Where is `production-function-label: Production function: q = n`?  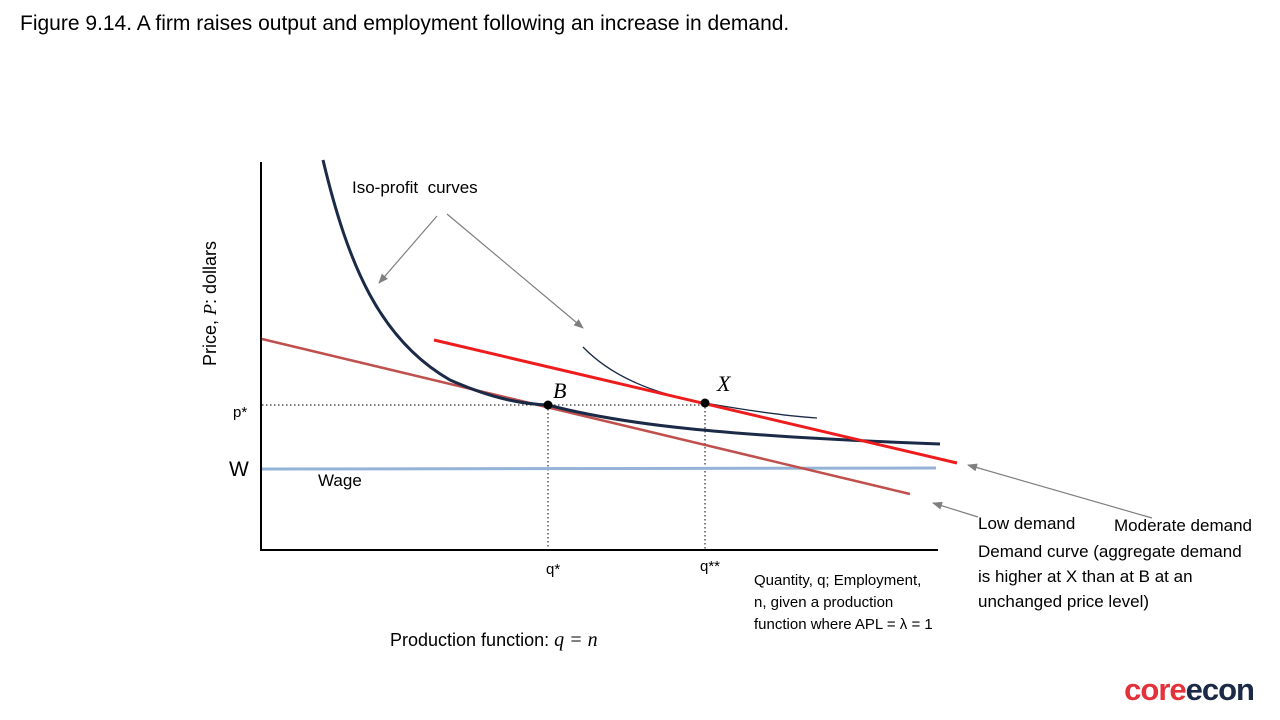
production-function-label: Production function: q = n is located at coordinates (494, 640).